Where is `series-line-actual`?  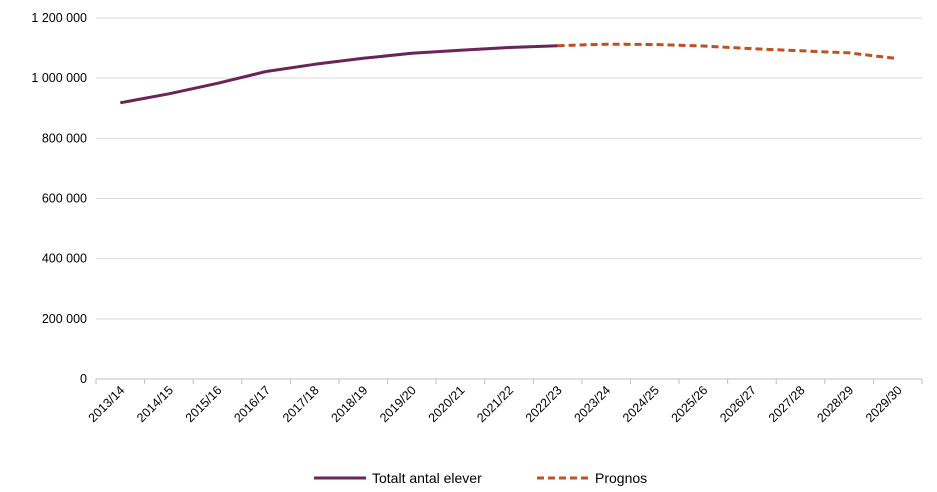
series-line-actual is located at coordinates (339, 74).